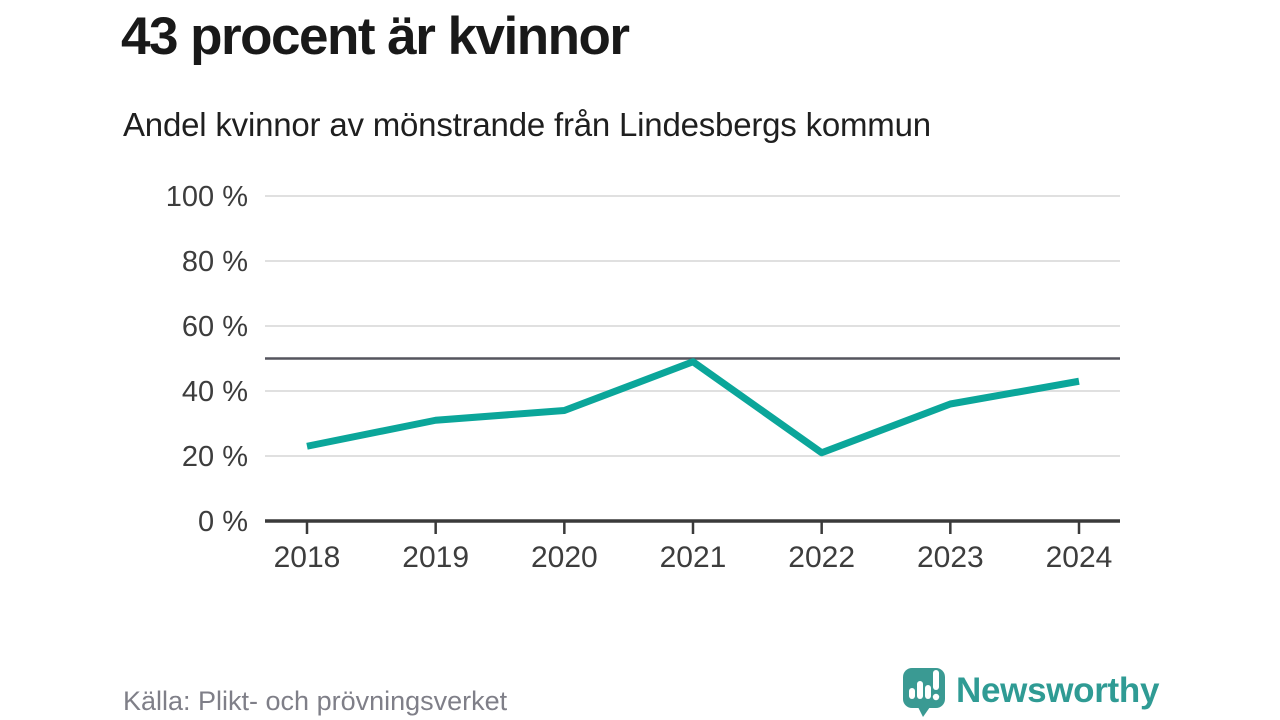 The height and width of the screenshot is (720, 1280). I want to click on source-text: Källa: Plikt- och prövningsverket, so click(315, 701).